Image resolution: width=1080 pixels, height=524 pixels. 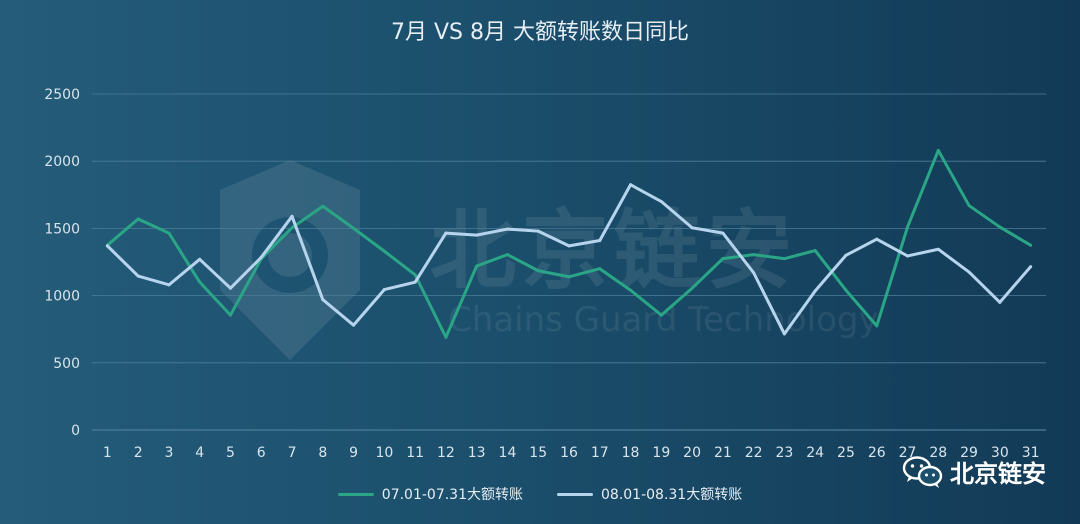 What do you see at coordinates (66, 364) in the screenshot?
I see `y-tick-label: 500` at bounding box center [66, 364].